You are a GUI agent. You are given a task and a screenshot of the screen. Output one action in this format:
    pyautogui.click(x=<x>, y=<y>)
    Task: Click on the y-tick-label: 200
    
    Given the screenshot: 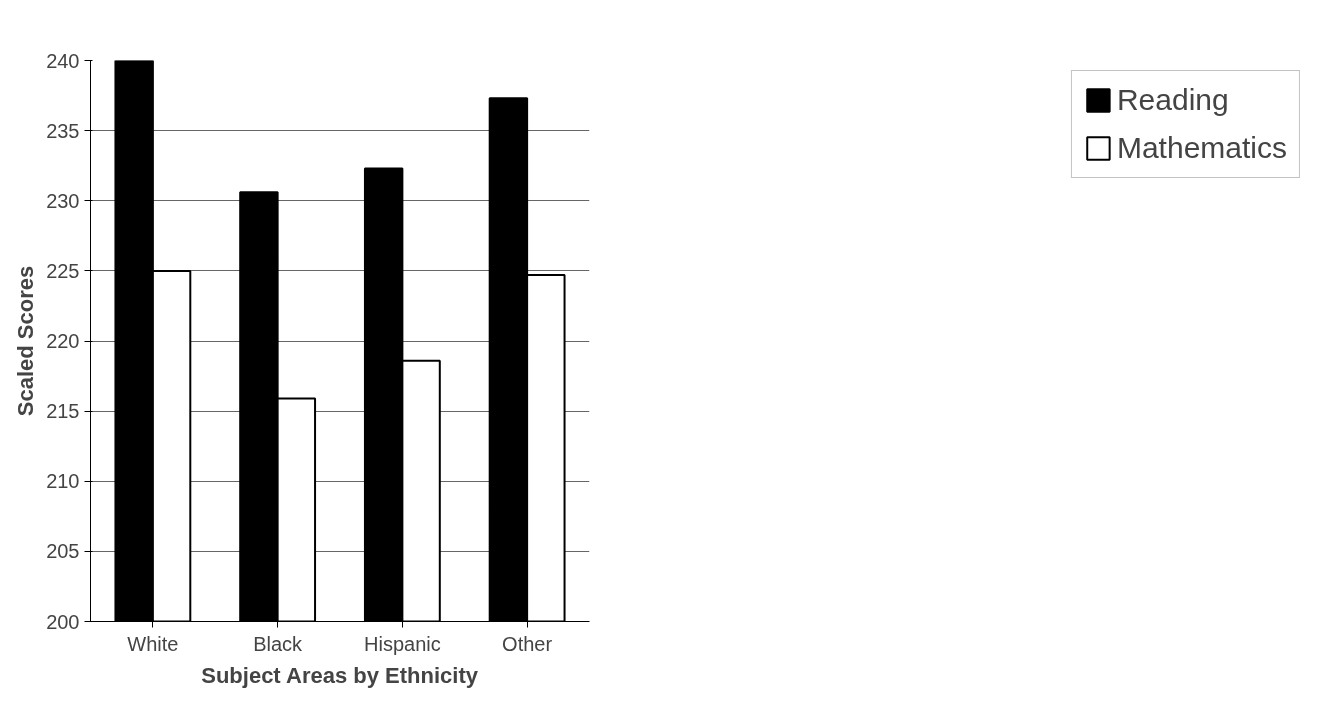 What is the action you would take?
    pyautogui.click(x=63, y=621)
    